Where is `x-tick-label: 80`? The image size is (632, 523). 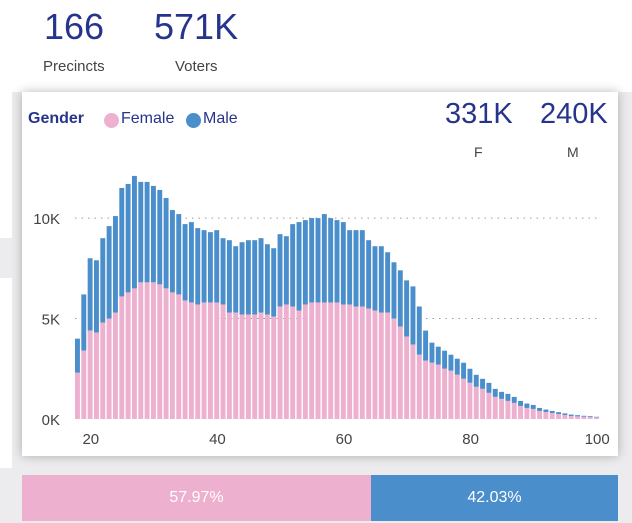
x-tick-label: 80 is located at coordinates (470, 439).